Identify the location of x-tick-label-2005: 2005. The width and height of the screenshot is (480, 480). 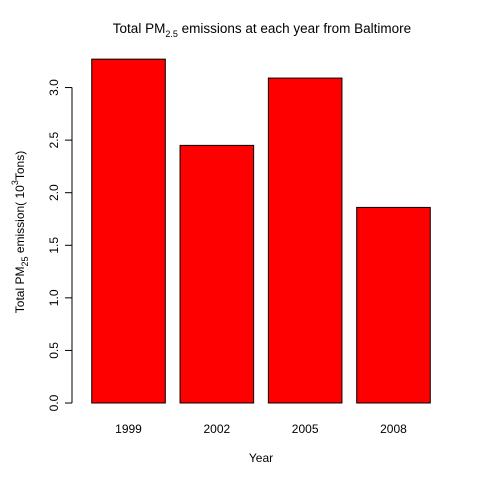
(305, 429).